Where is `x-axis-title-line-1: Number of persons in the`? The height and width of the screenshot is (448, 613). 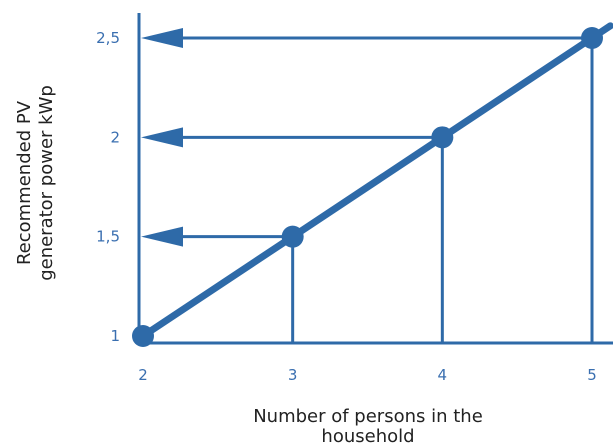 x-axis-title-line-1: Number of persons in the is located at coordinates (368, 416).